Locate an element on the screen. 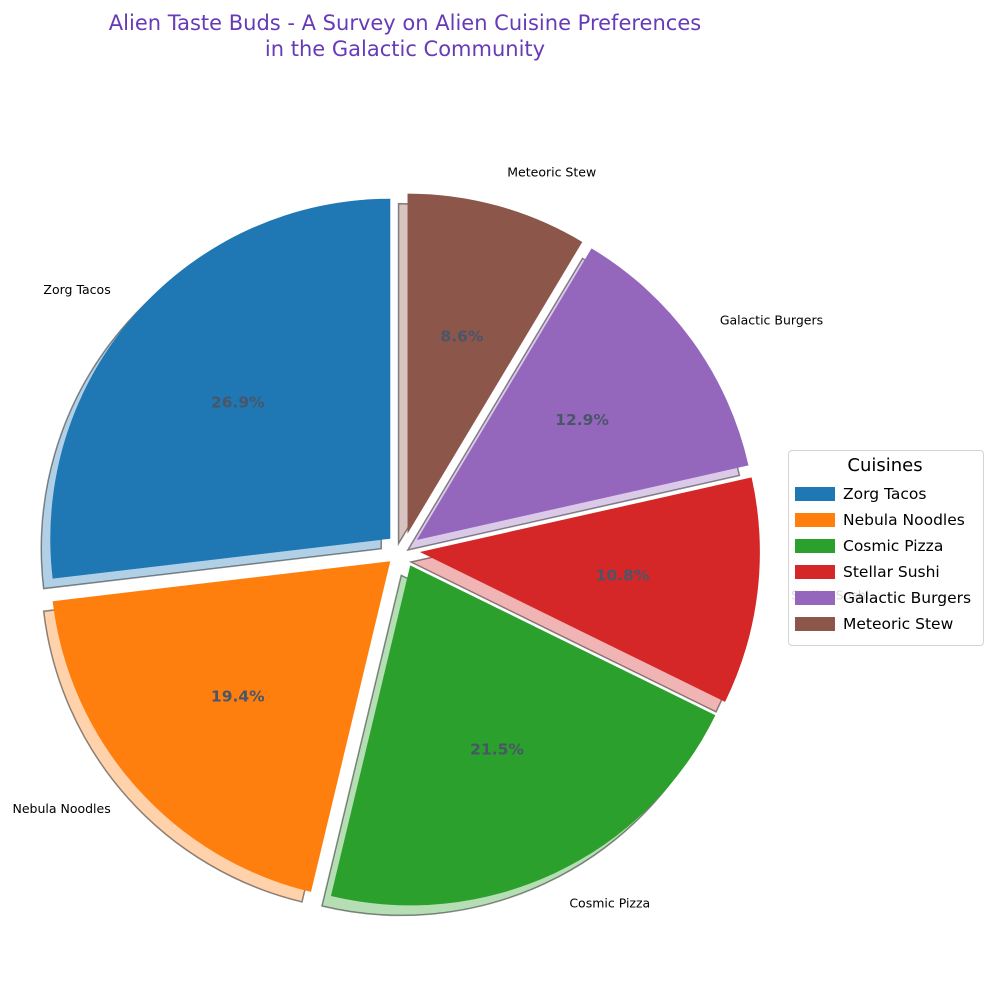 This screenshot has width=1000, height=1000. slice-galactic-burgers is located at coordinates (582, 394).